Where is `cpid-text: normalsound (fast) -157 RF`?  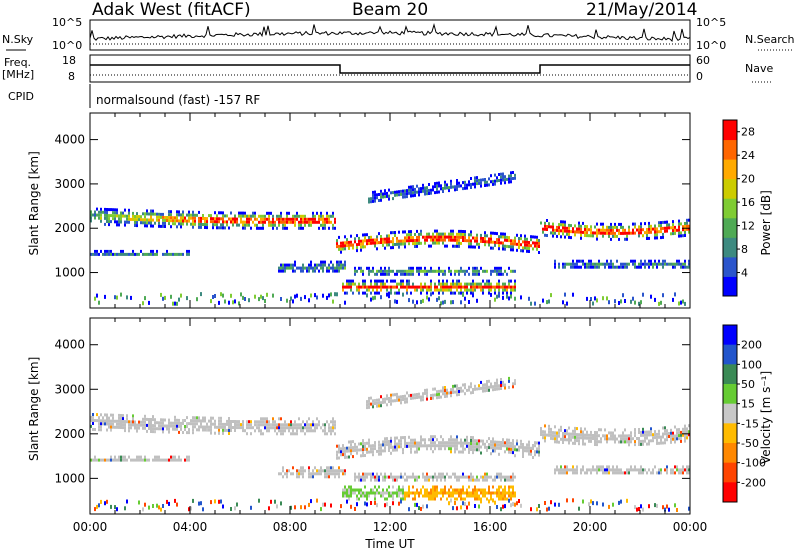
cpid-text: normalsound (fast) -157 RF is located at coordinates (178, 100).